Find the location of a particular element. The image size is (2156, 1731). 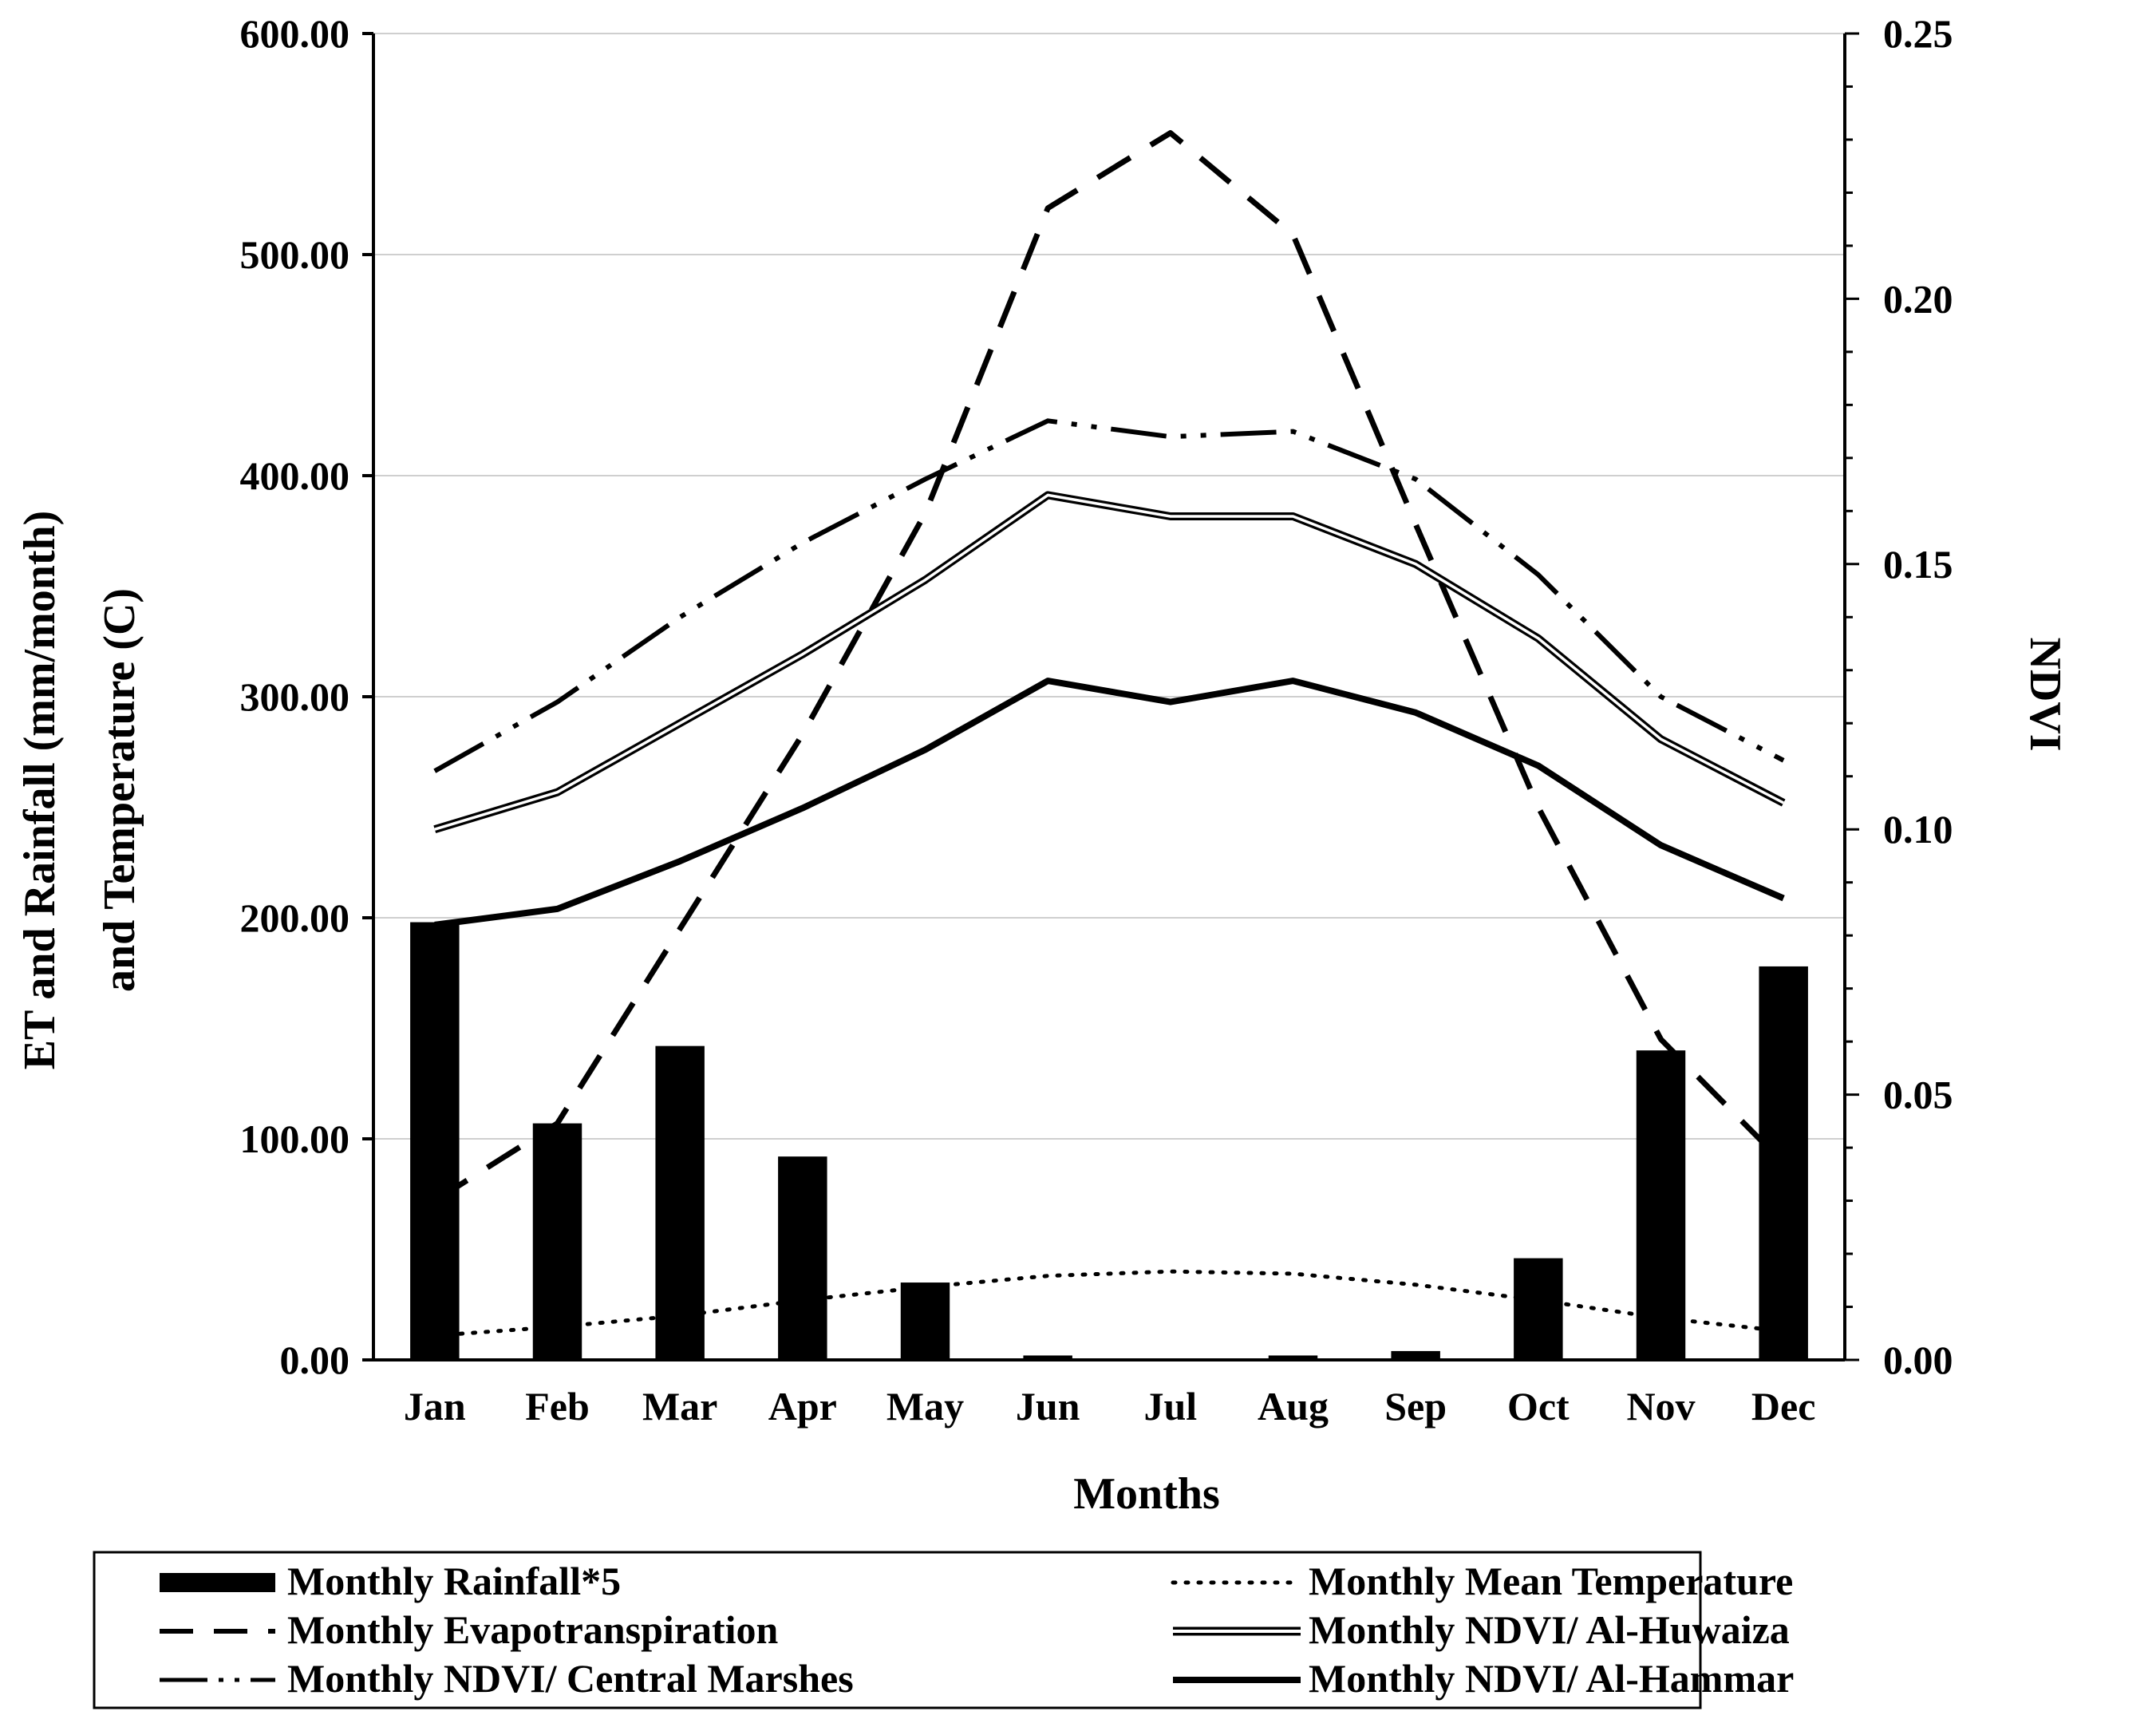

y-tick-label-left: 300.00 is located at coordinates (295, 697).